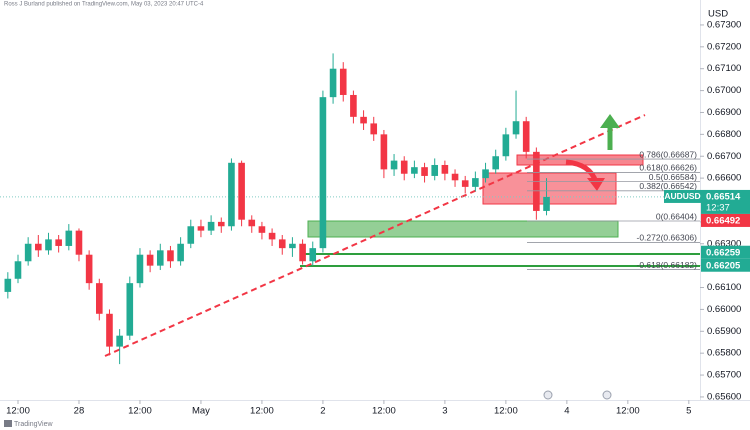 Image resolution: width=750 pixels, height=430 pixels. I want to click on fib-label: 0.786(0.66687), so click(668, 154).